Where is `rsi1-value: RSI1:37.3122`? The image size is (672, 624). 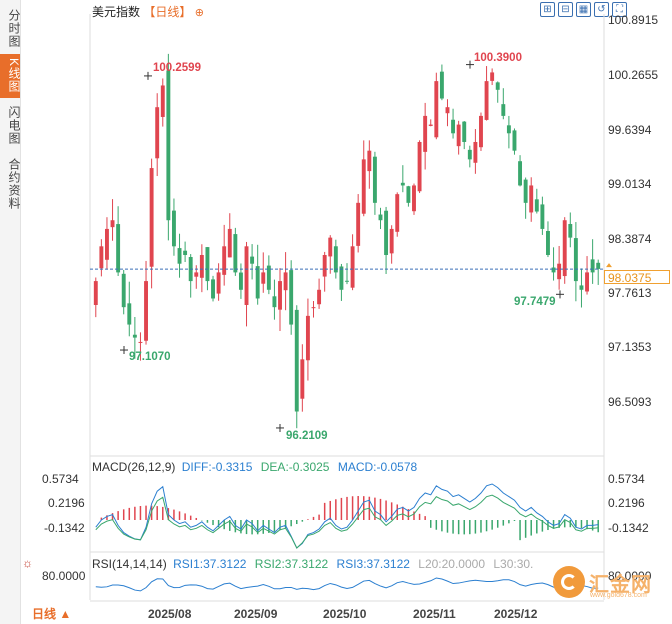
rsi1-value: RSI1:37.3122 is located at coordinates (210, 564).